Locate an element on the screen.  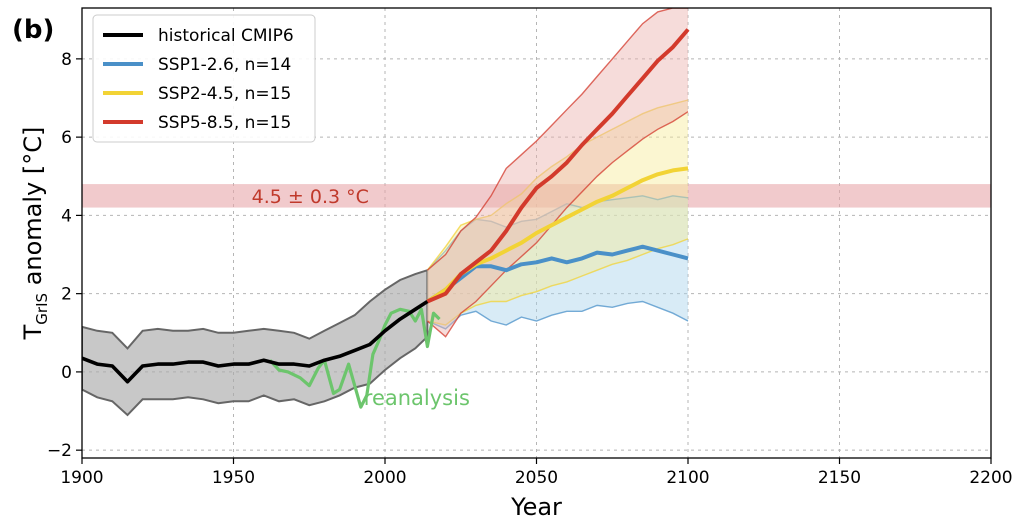
legend-label-historical-cmip6: historical CMIP6 is located at coordinates (226, 36).